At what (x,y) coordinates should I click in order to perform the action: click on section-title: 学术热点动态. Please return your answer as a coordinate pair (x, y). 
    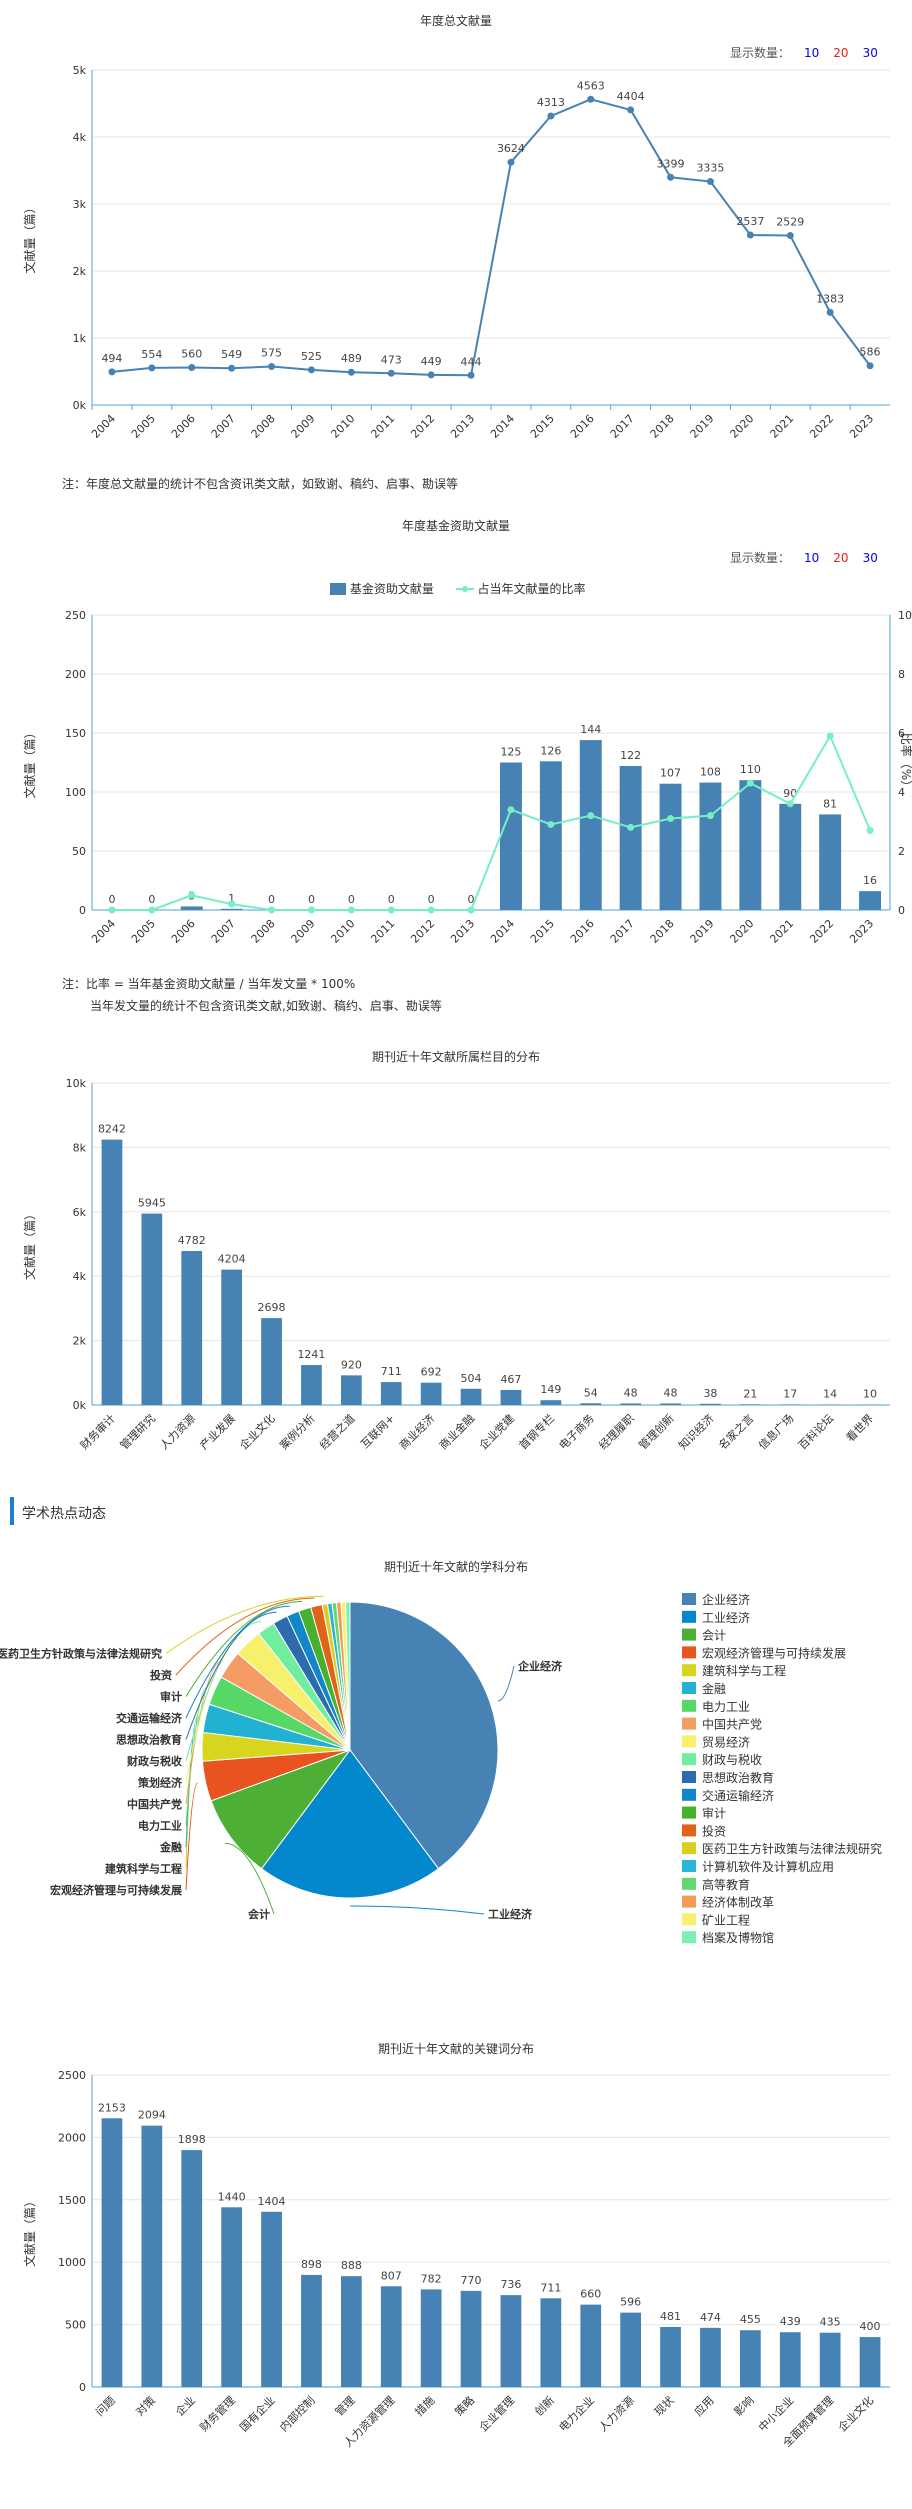
    Looking at the image, I should click on (64, 1514).